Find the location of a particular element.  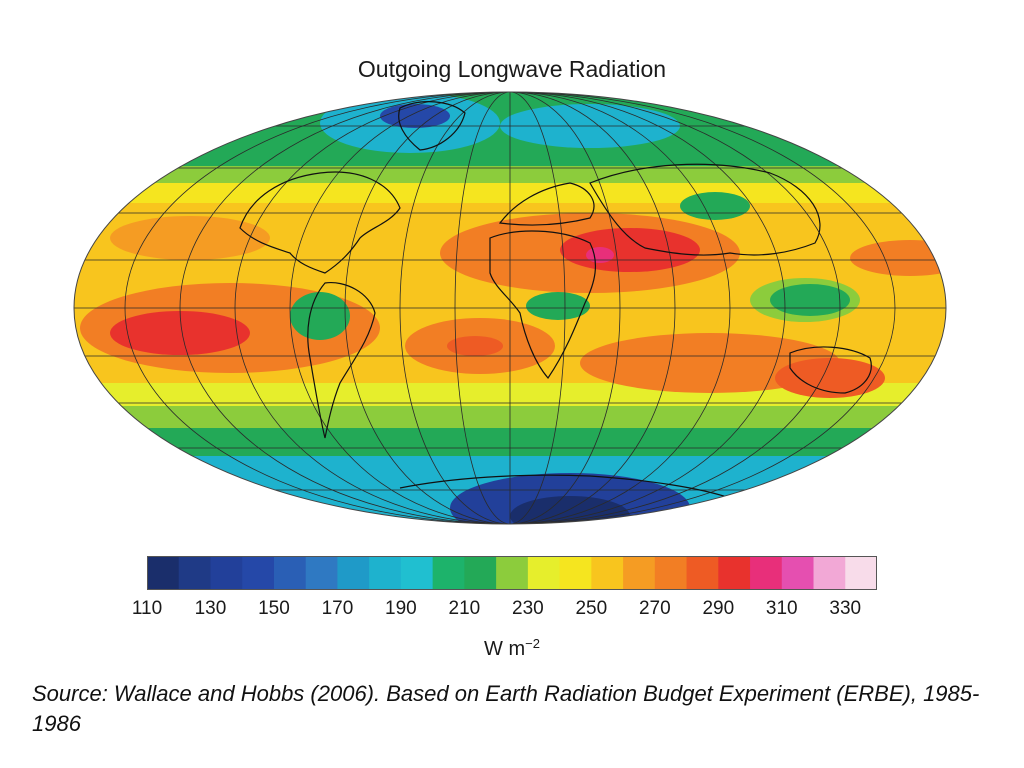

colorbar-outline is located at coordinates (512, 573).